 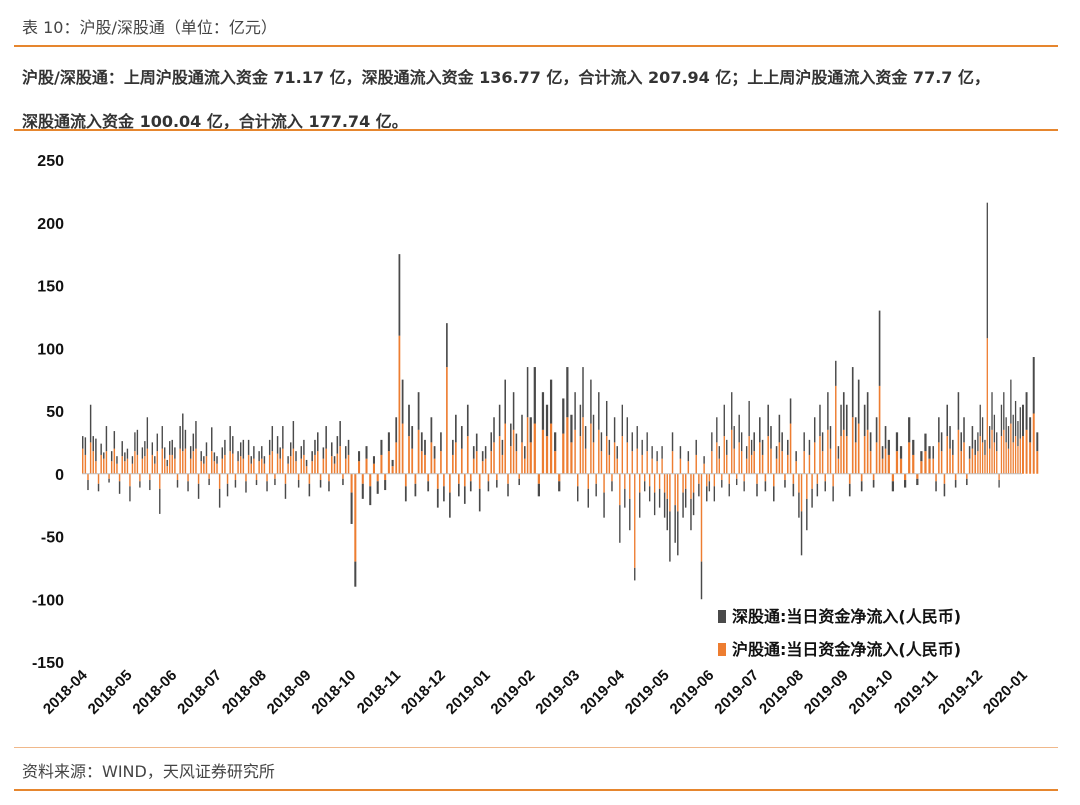 What do you see at coordinates (48, 600) in the screenshot?
I see `y-tick-label: -100` at bounding box center [48, 600].